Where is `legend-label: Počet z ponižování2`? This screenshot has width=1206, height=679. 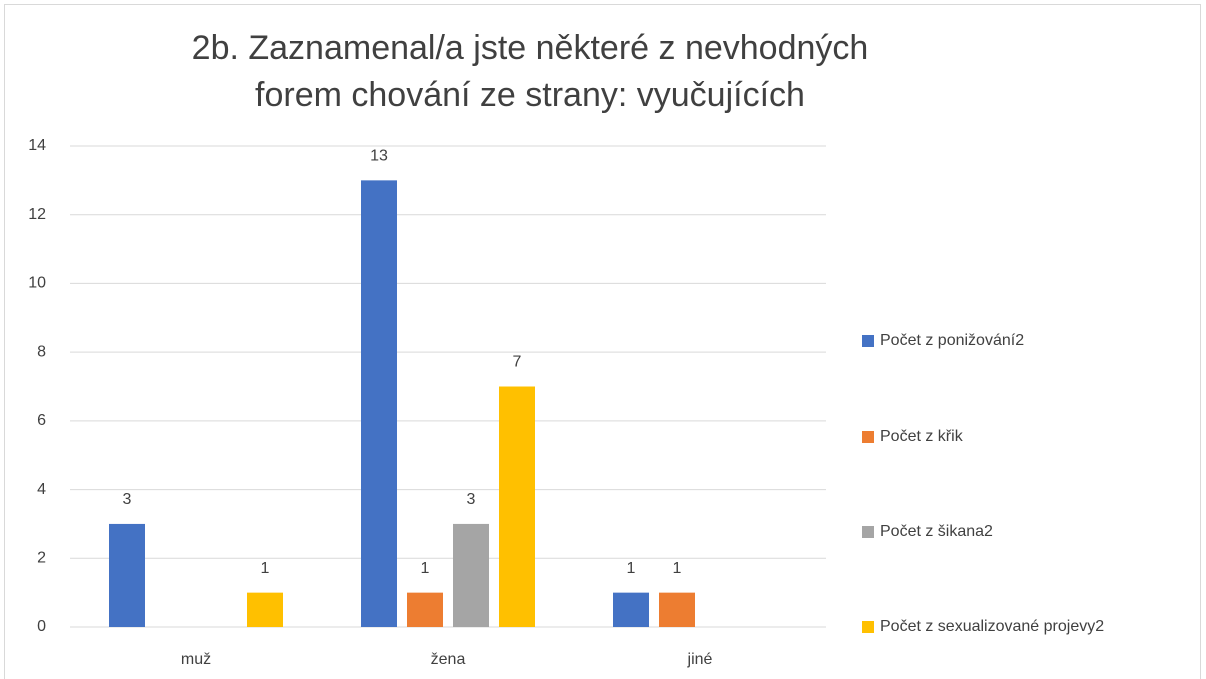
legend-label: Počet z ponižování2 is located at coordinates (952, 340).